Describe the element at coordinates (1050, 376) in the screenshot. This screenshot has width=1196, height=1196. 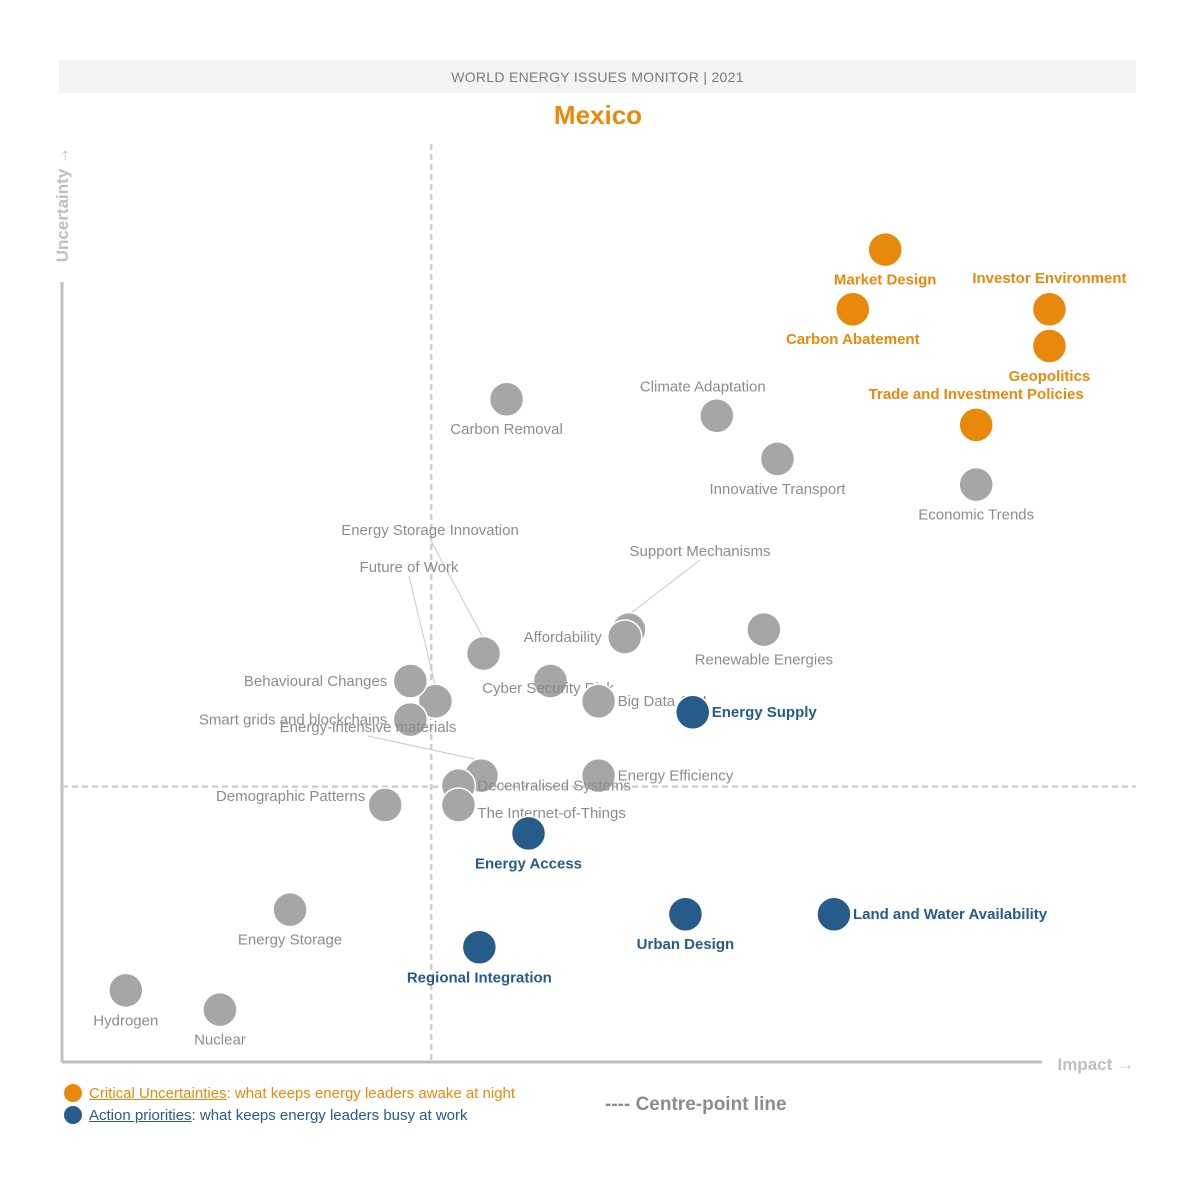
I see `issue-label: Geopolitics` at that location.